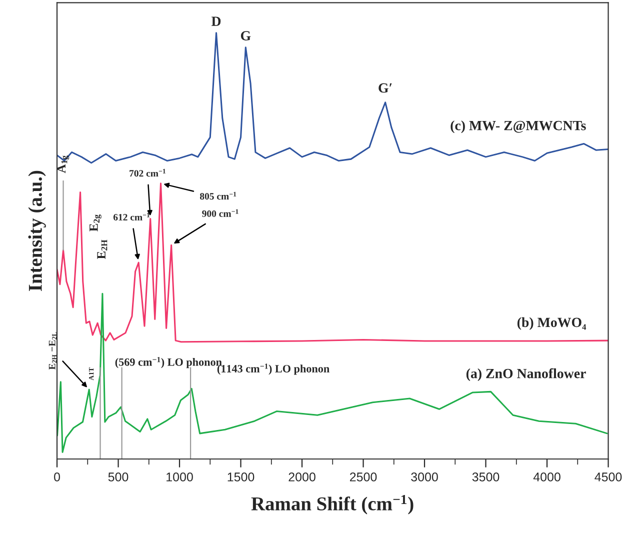 The image size is (630, 540). Describe the element at coordinates (363, 477) in the screenshot. I see `x-tick-label: 2500` at that location.